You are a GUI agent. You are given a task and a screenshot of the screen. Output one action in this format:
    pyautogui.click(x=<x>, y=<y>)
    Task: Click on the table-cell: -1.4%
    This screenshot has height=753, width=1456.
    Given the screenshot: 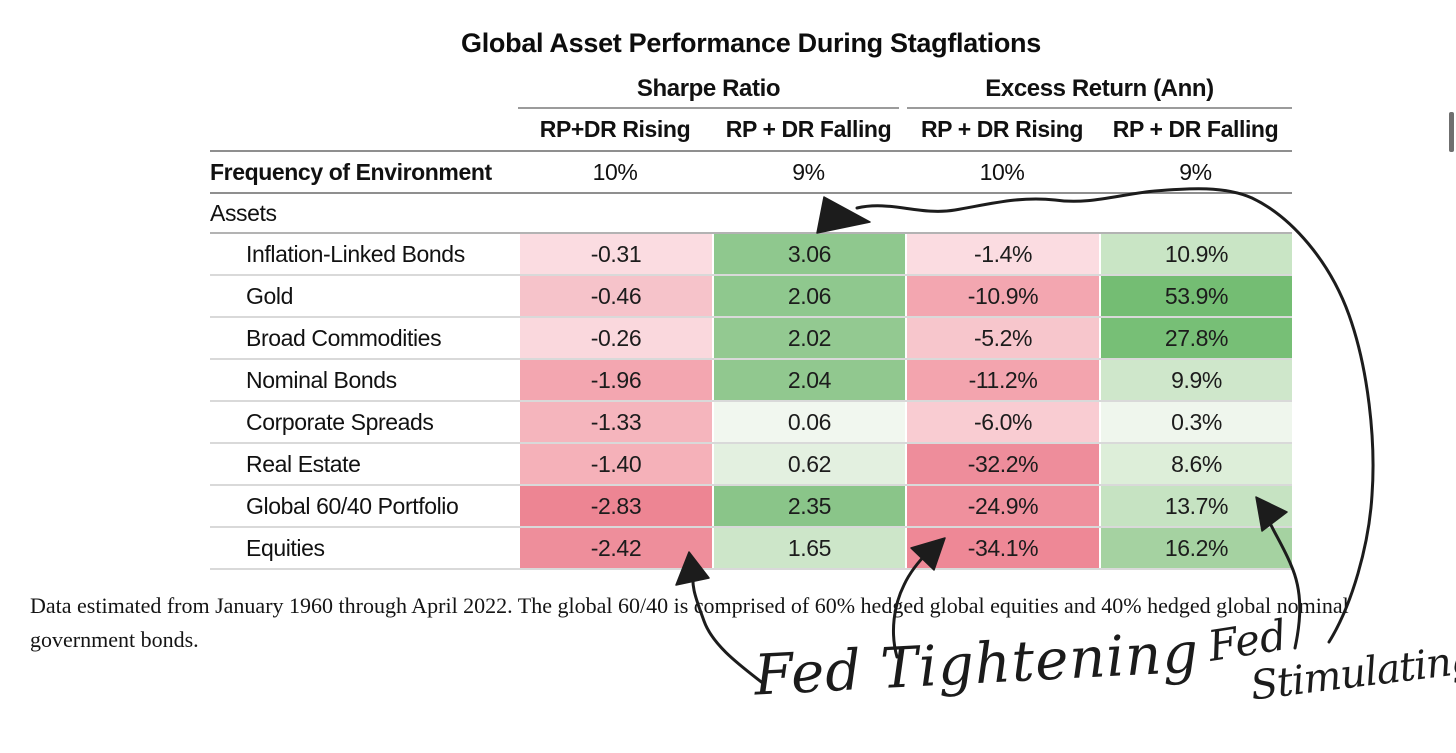 What is the action you would take?
    pyautogui.click(x=1002, y=254)
    